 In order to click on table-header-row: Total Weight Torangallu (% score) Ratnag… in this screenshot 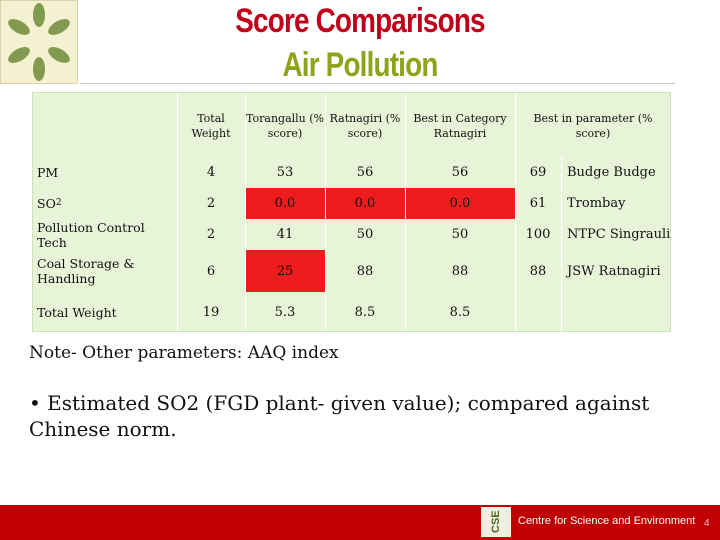, I will do `click(351, 127)`.